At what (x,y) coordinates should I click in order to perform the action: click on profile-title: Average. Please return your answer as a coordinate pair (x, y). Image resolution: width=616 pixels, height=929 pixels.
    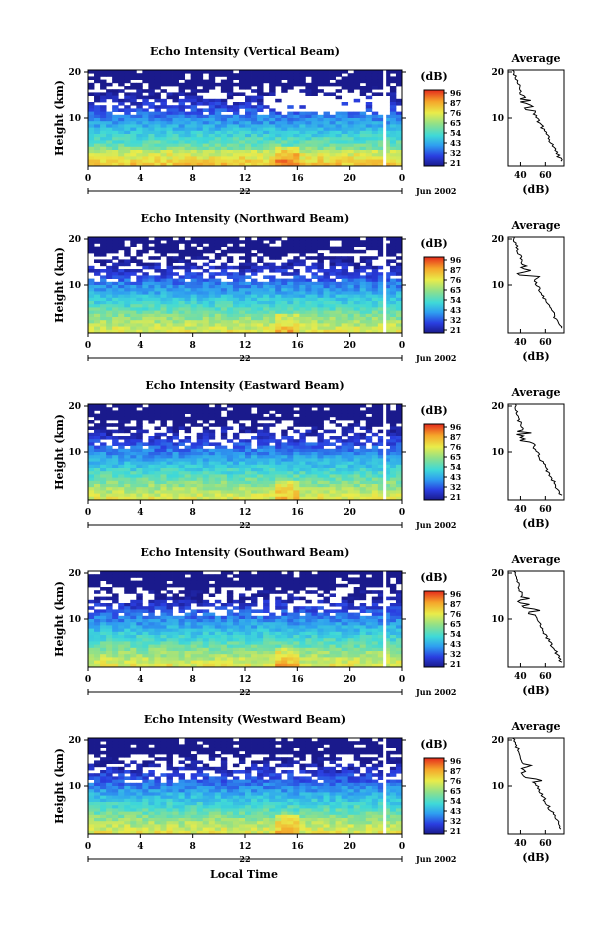
    Looking at the image, I should click on (535, 392).